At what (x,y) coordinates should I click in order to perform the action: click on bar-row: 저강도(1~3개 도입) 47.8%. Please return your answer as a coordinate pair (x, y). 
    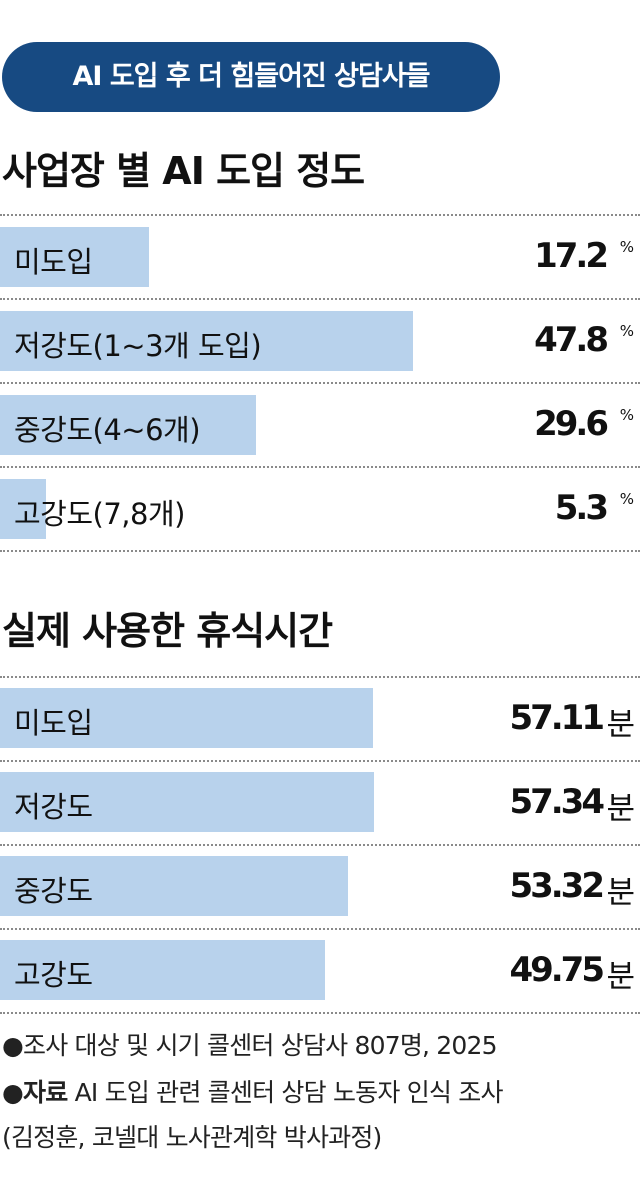
    Looking at the image, I should click on (320, 340).